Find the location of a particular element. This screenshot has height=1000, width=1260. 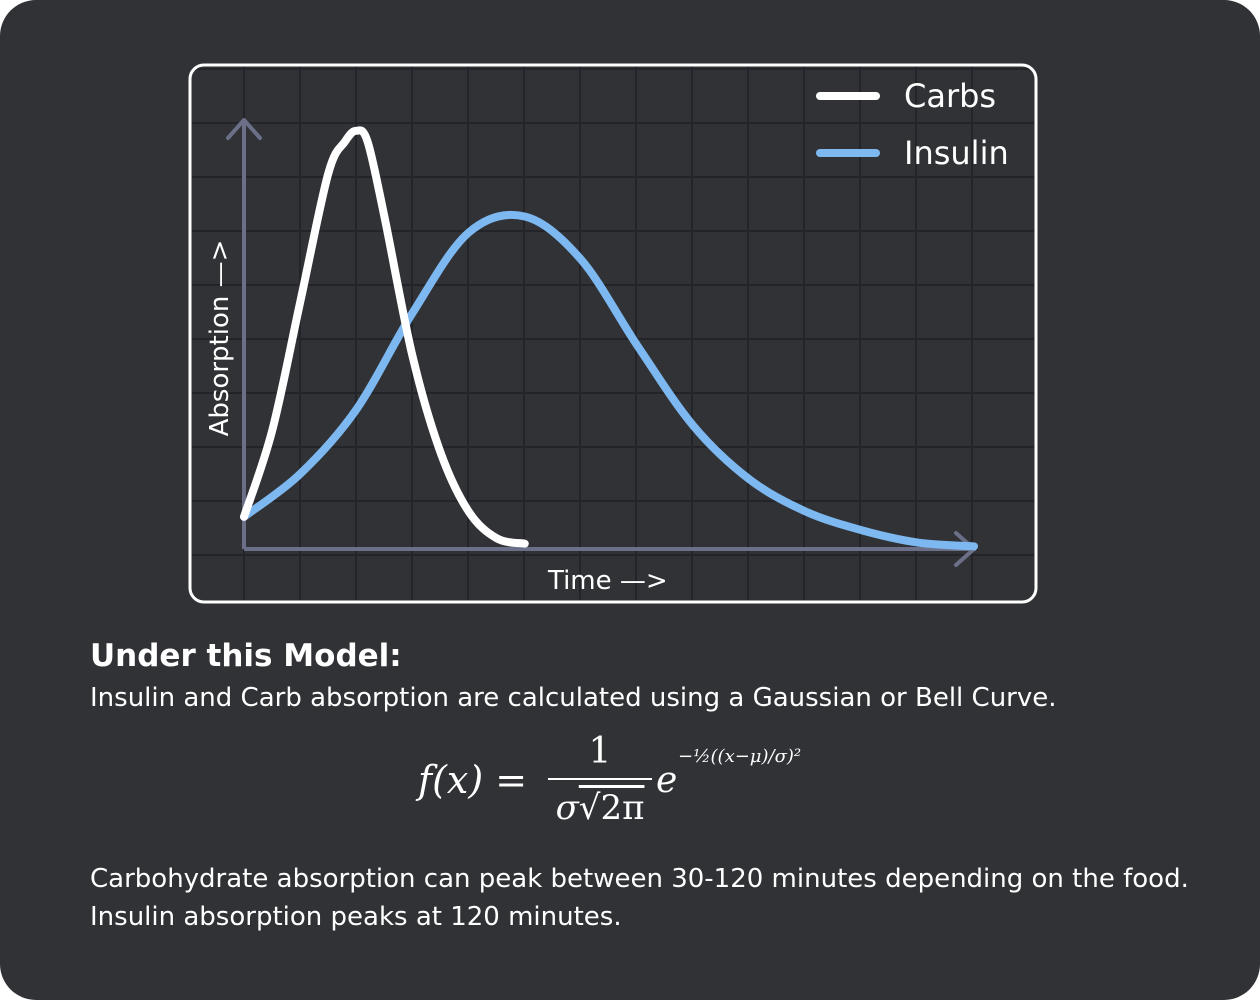

formula-fraction: 1 σ√2π is located at coordinates (600, 781).